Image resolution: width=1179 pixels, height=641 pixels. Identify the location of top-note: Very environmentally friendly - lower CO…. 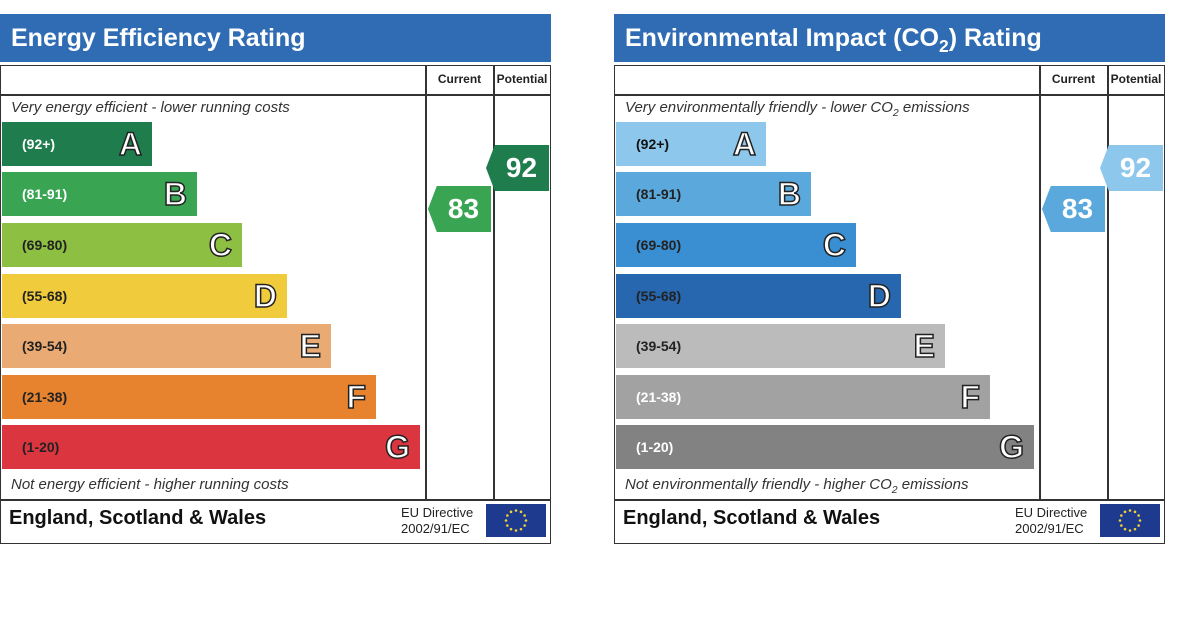
(797, 109).